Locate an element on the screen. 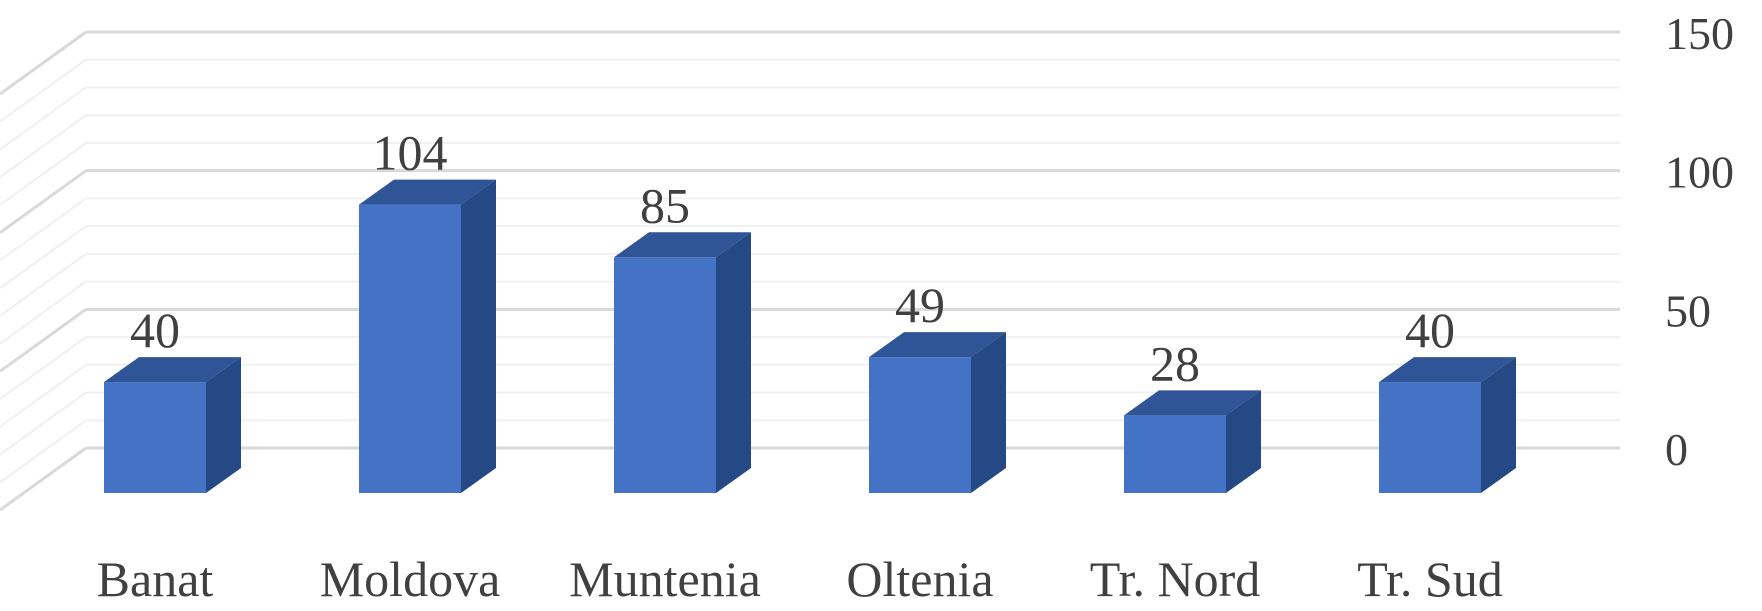 The width and height of the screenshot is (1762, 611). x-tick-label: Oltenia is located at coordinates (919, 579).